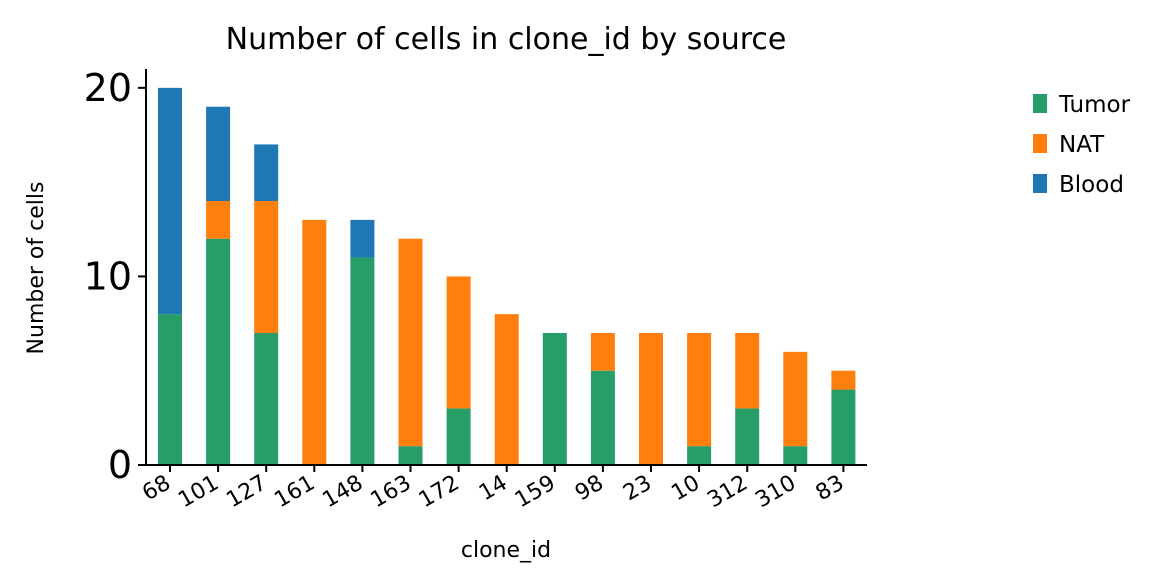 The image size is (1175, 588). I want to click on x-tick-label: 98, so click(589, 489).